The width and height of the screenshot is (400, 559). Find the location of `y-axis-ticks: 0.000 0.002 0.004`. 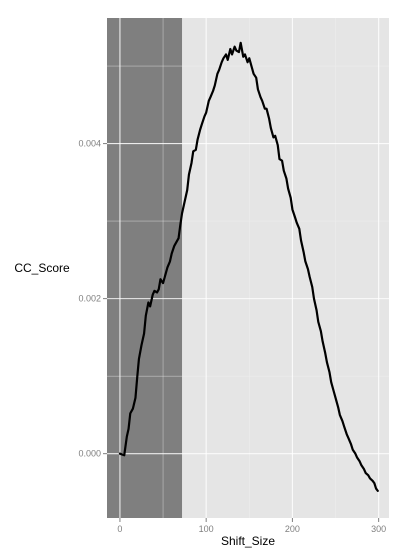

y-axis-ticks: 0.000 0.002 0.004 is located at coordinates (92, 299).